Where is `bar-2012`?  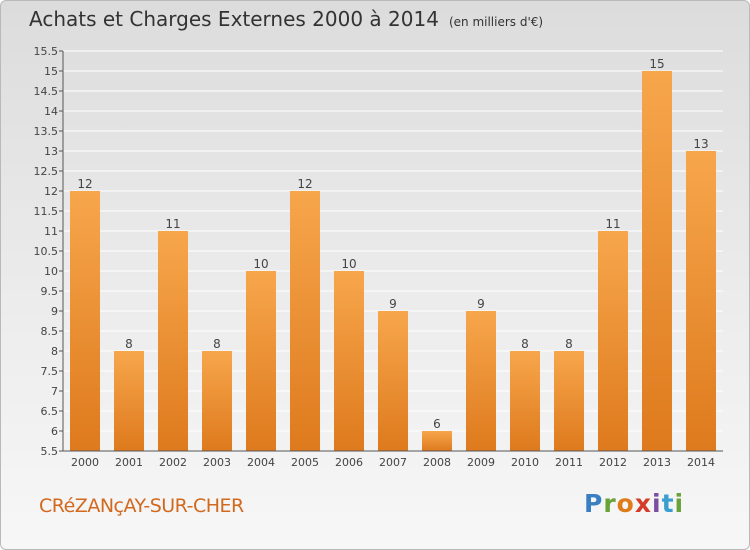
bar-2012 is located at coordinates (613, 341).